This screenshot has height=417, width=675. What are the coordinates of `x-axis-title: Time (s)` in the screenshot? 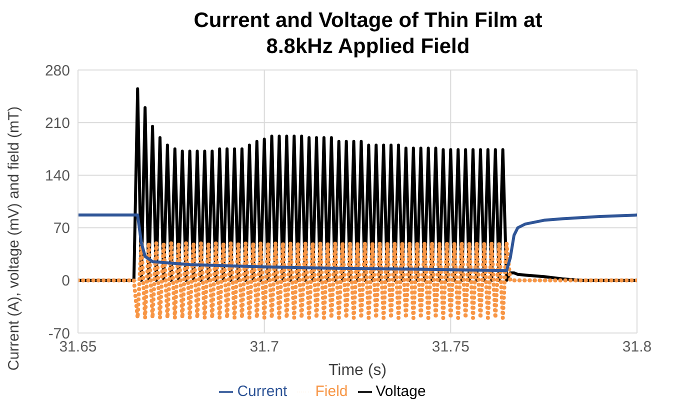 It's located at (357, 370).